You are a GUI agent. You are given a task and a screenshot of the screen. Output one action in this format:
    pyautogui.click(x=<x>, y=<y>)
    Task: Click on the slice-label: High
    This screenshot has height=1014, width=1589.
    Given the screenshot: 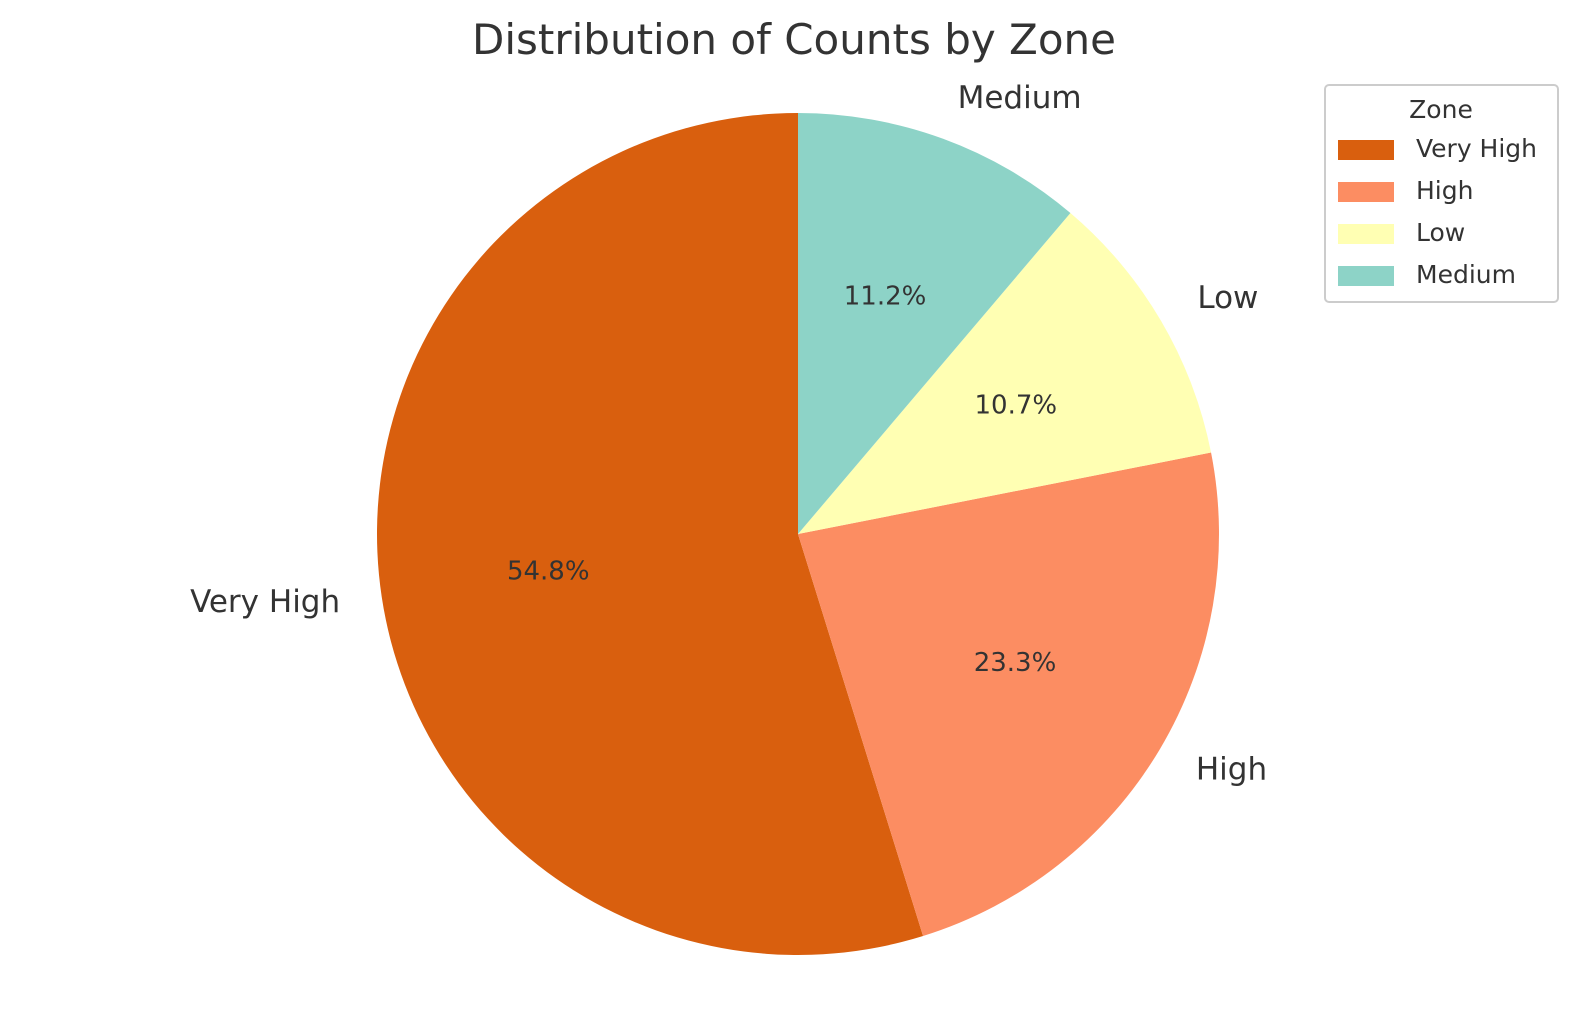 What is the action you would take?
    pyautogui.click(x=1231, y=769)
    